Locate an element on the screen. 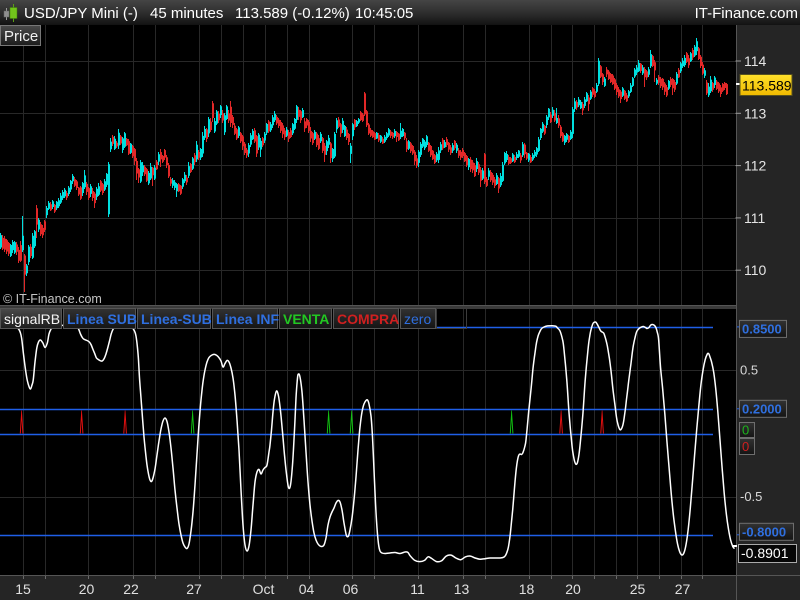 The height and width of the screenshot is (600, 800). svg-text: 22 is located at coordinates (131, 589).